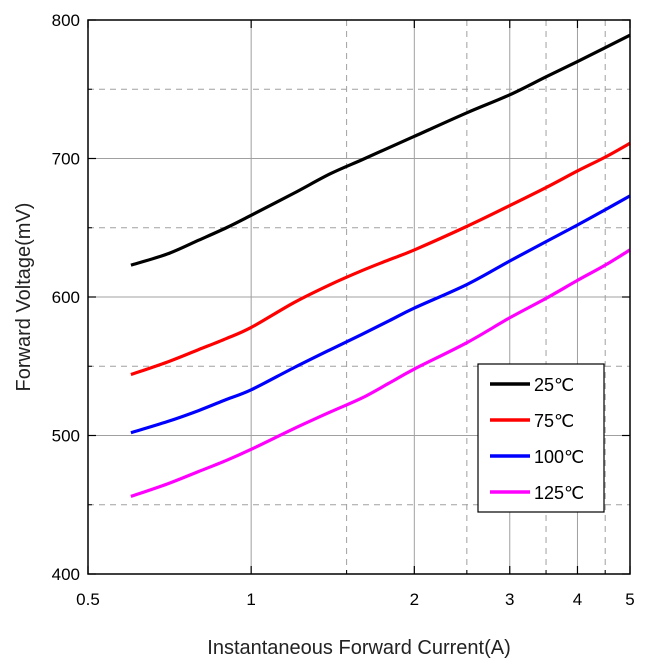  Describe the element at coordinates (629, 599) in the screenshot. I see `x-tick-label: 5` at that location.